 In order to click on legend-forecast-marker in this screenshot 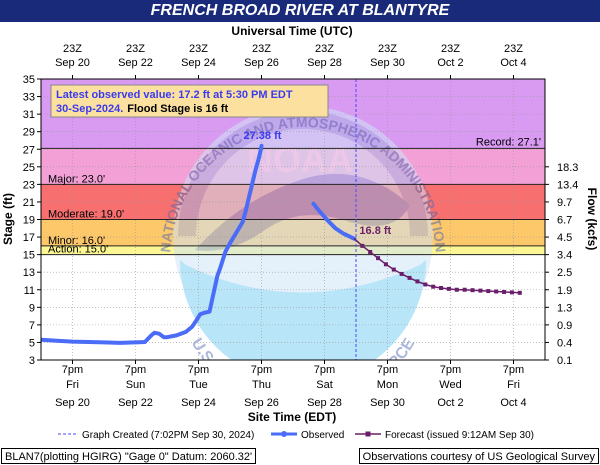, I will do `click(368, 434)`.